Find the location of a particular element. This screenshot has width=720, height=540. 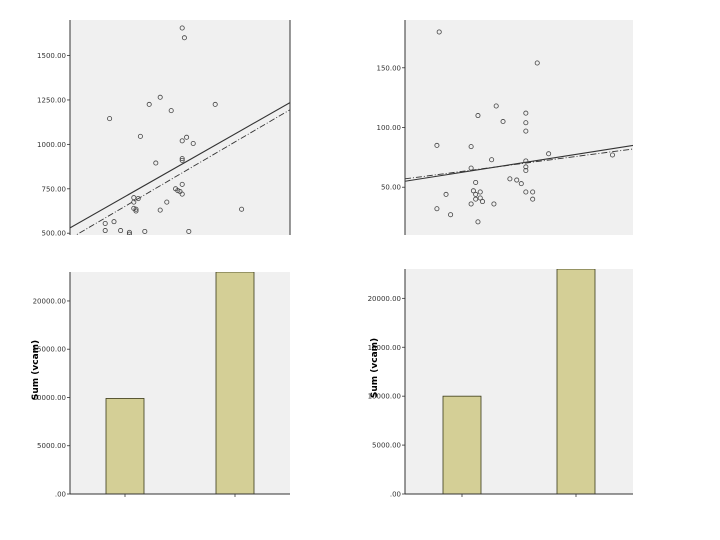

y-tick-label: 100.00 is located at coordinates (389, 128).